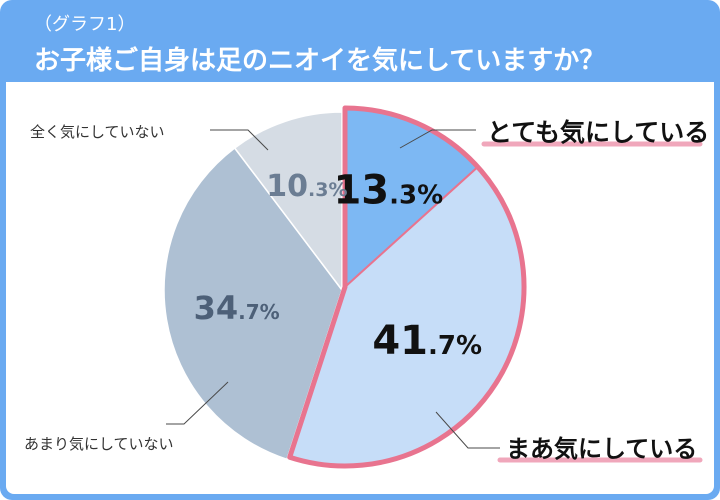 The width and height of the screenshot is (720, 500). I want to click on pct-label-2: 34.7%, so click(237, 308).